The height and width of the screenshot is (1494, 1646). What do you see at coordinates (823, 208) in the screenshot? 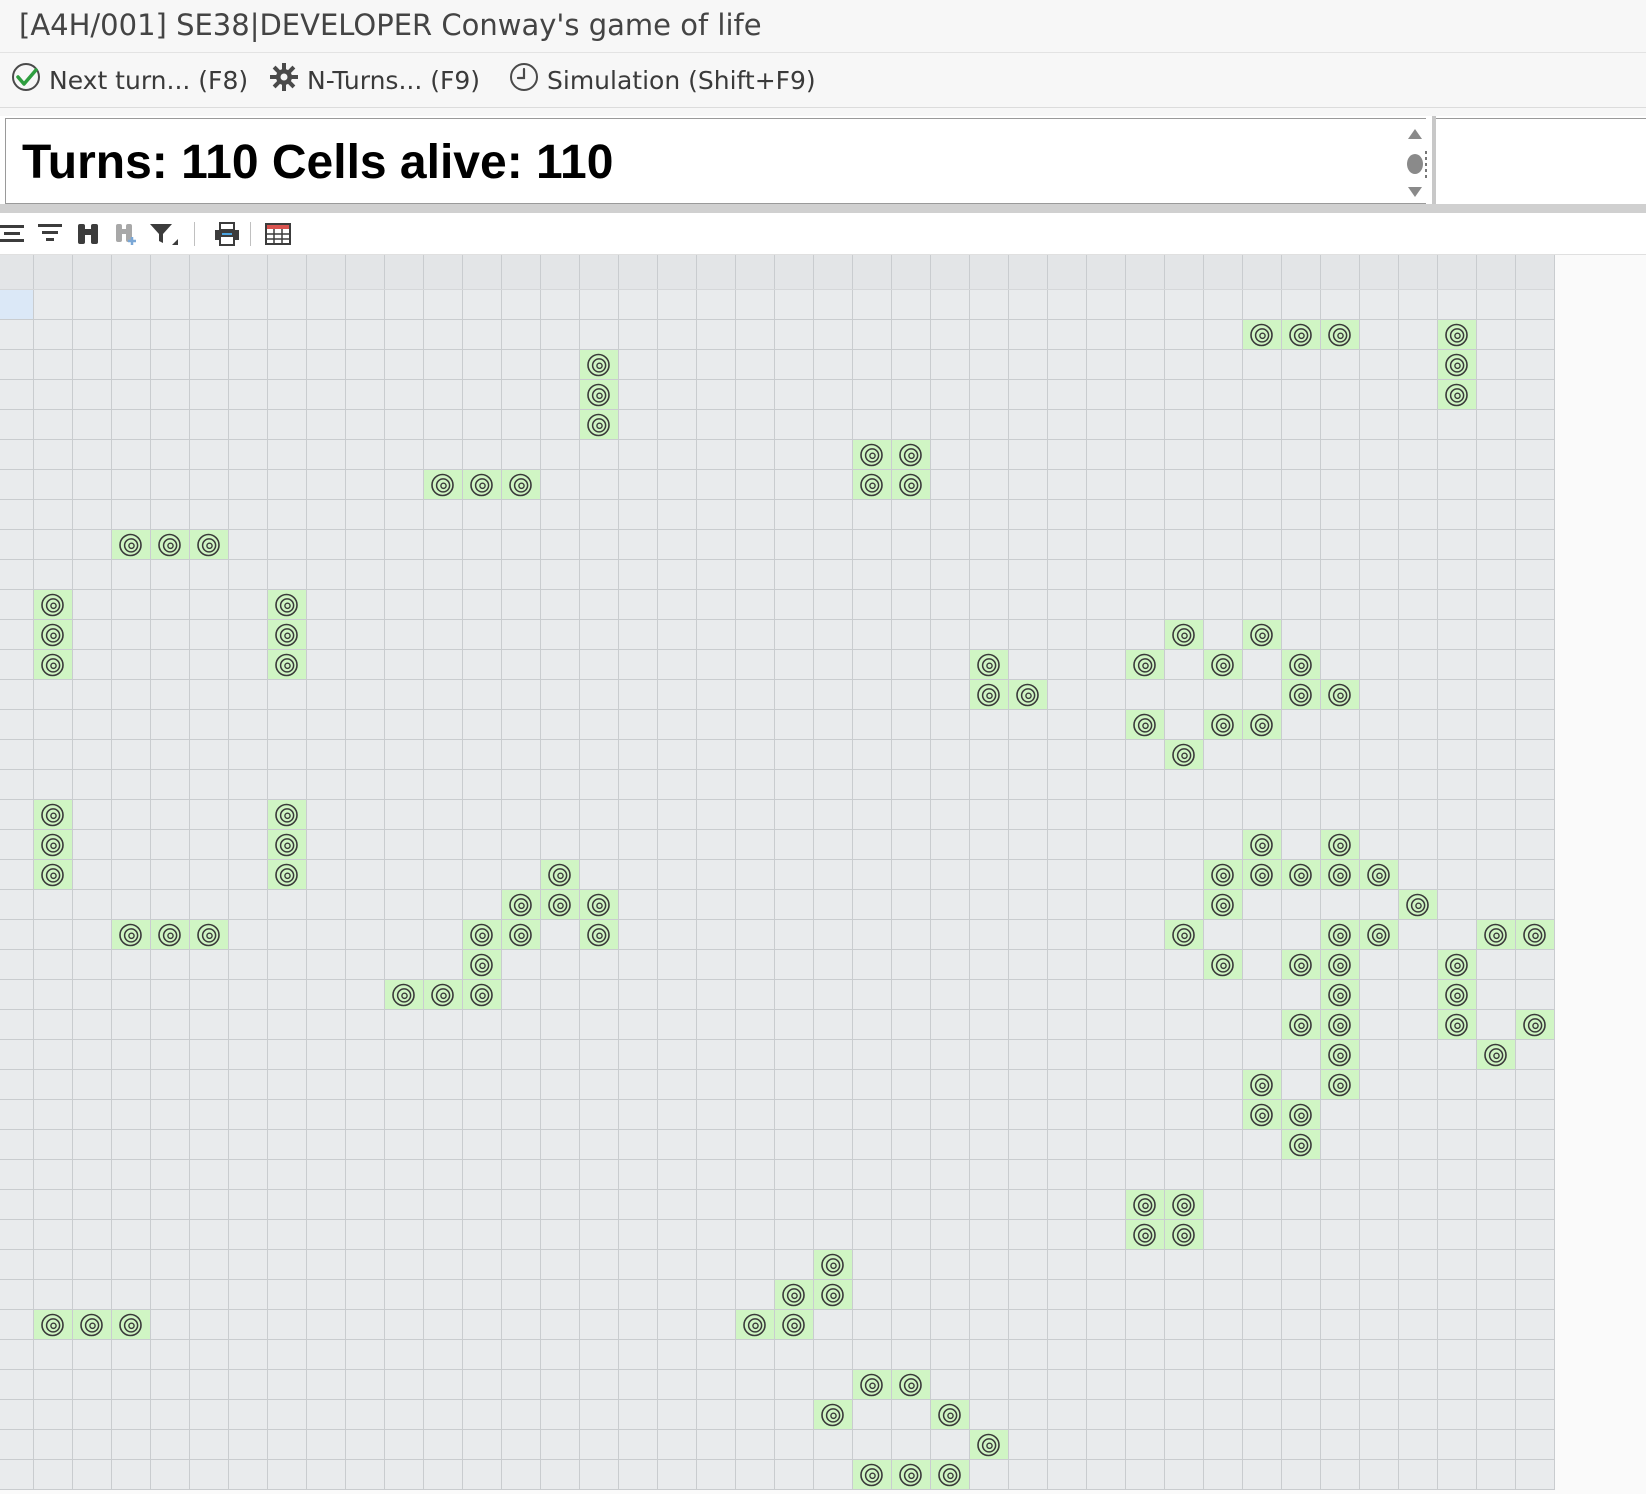
I see `horizontal-splitter` at bounding box center [823, 208].